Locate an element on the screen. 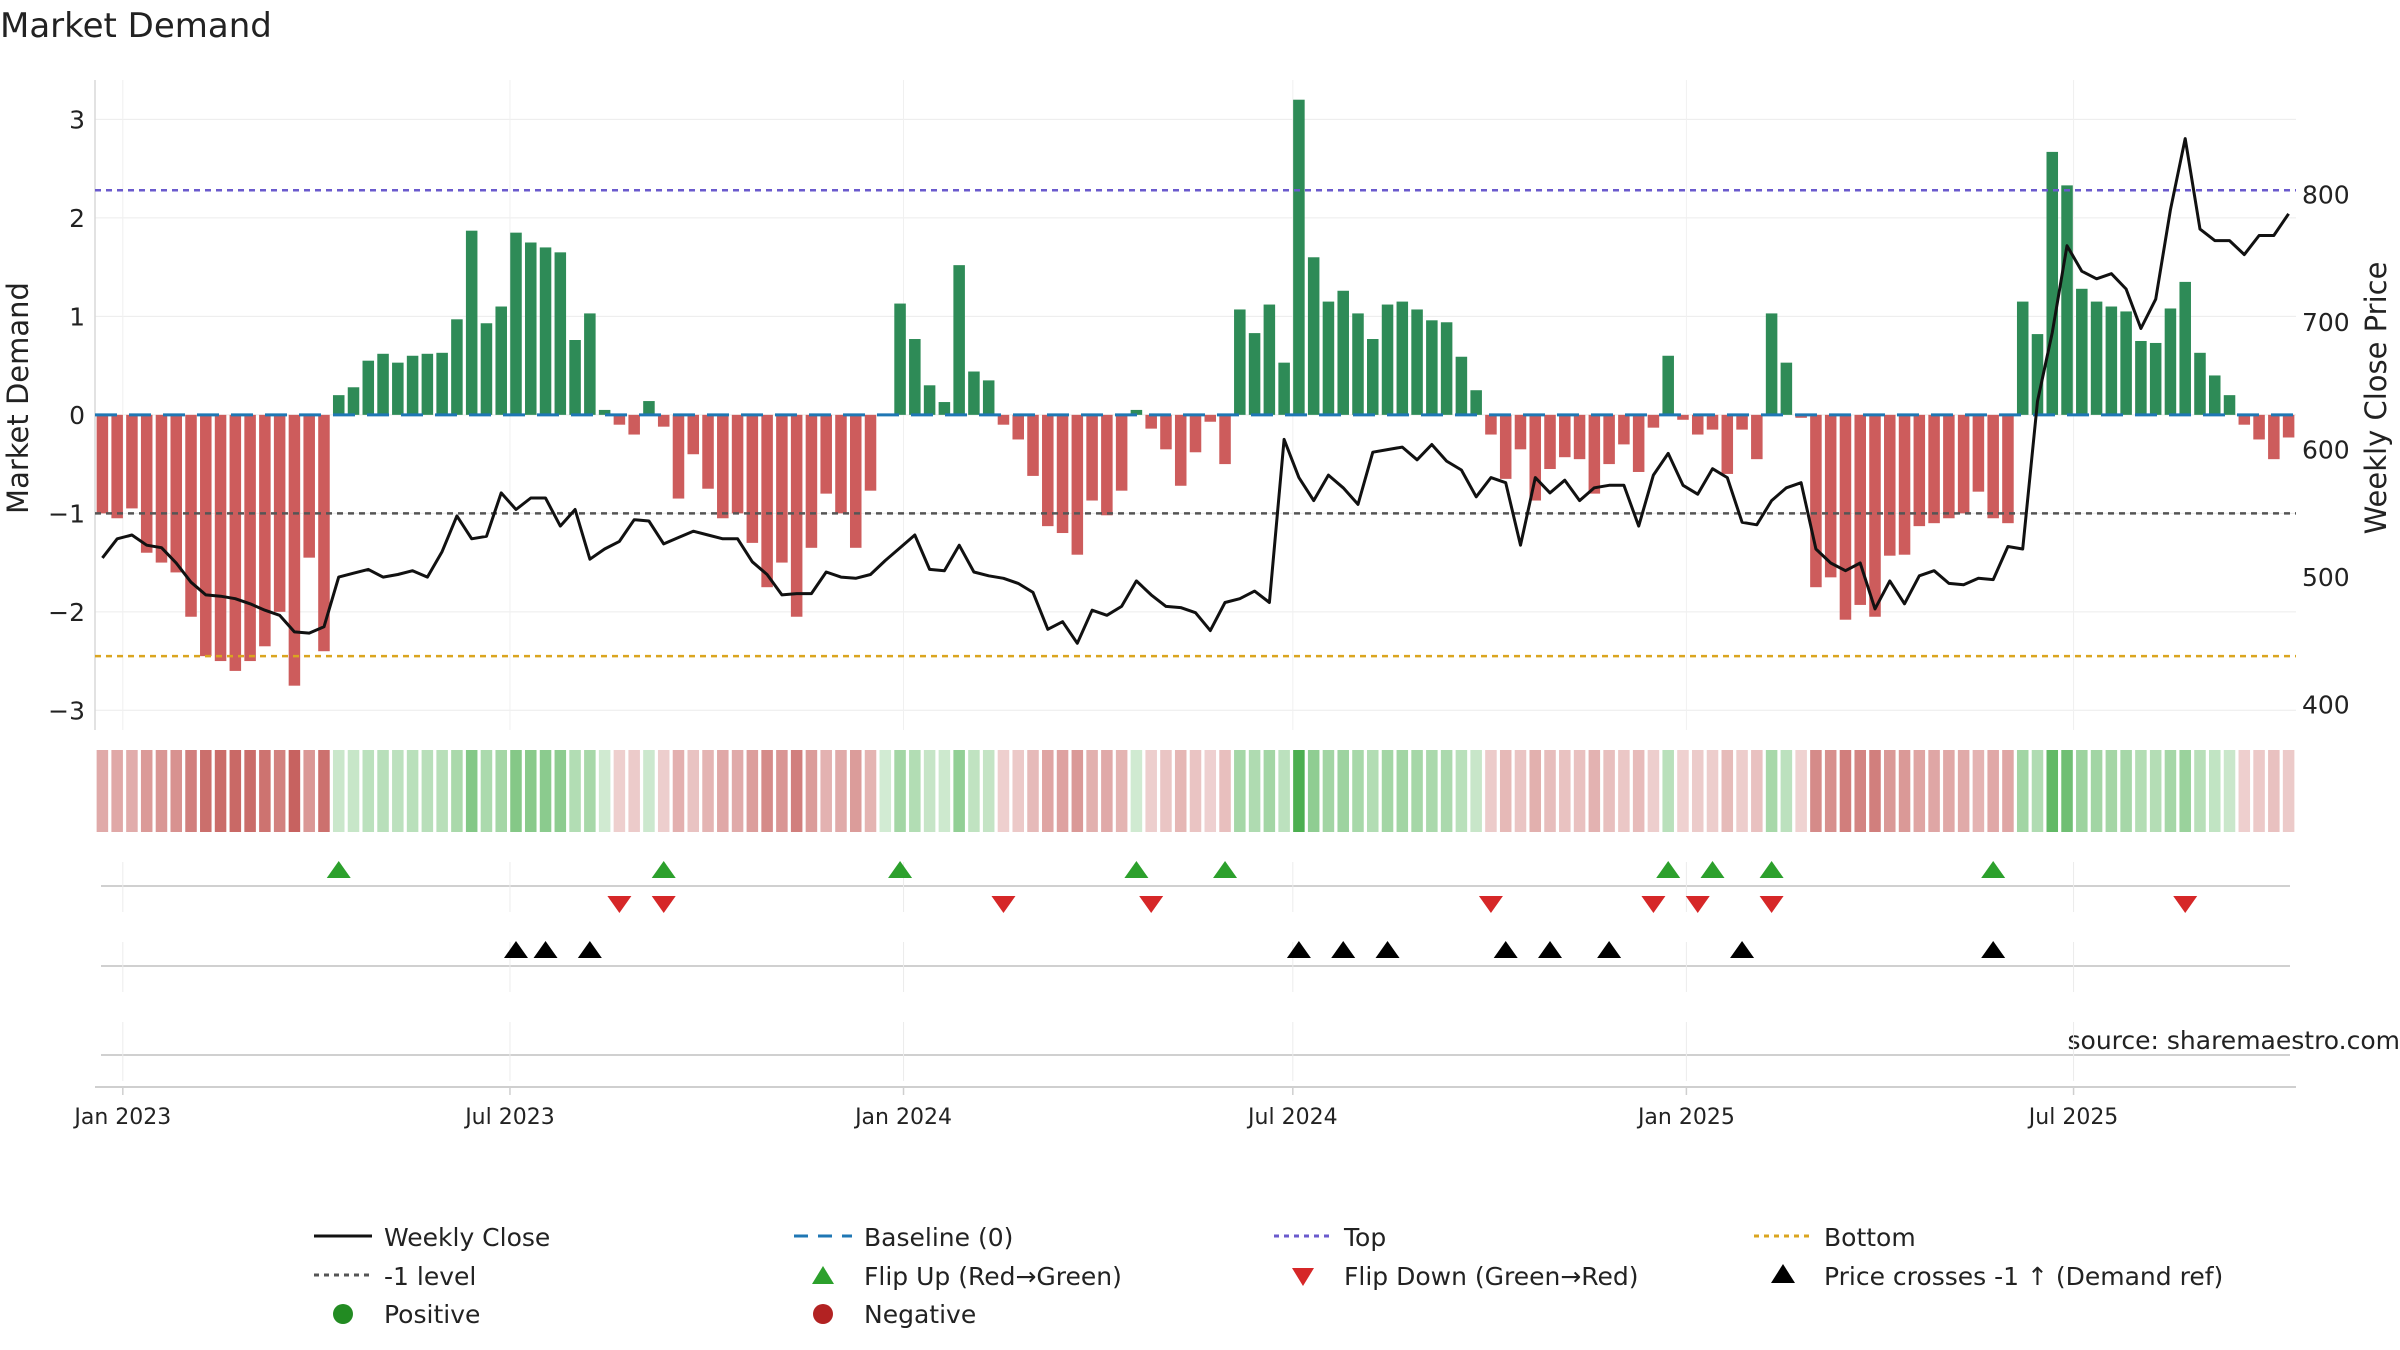 The image size is (2400, 1350). y-tick-left: 2 is located at coordinates (77, 218).